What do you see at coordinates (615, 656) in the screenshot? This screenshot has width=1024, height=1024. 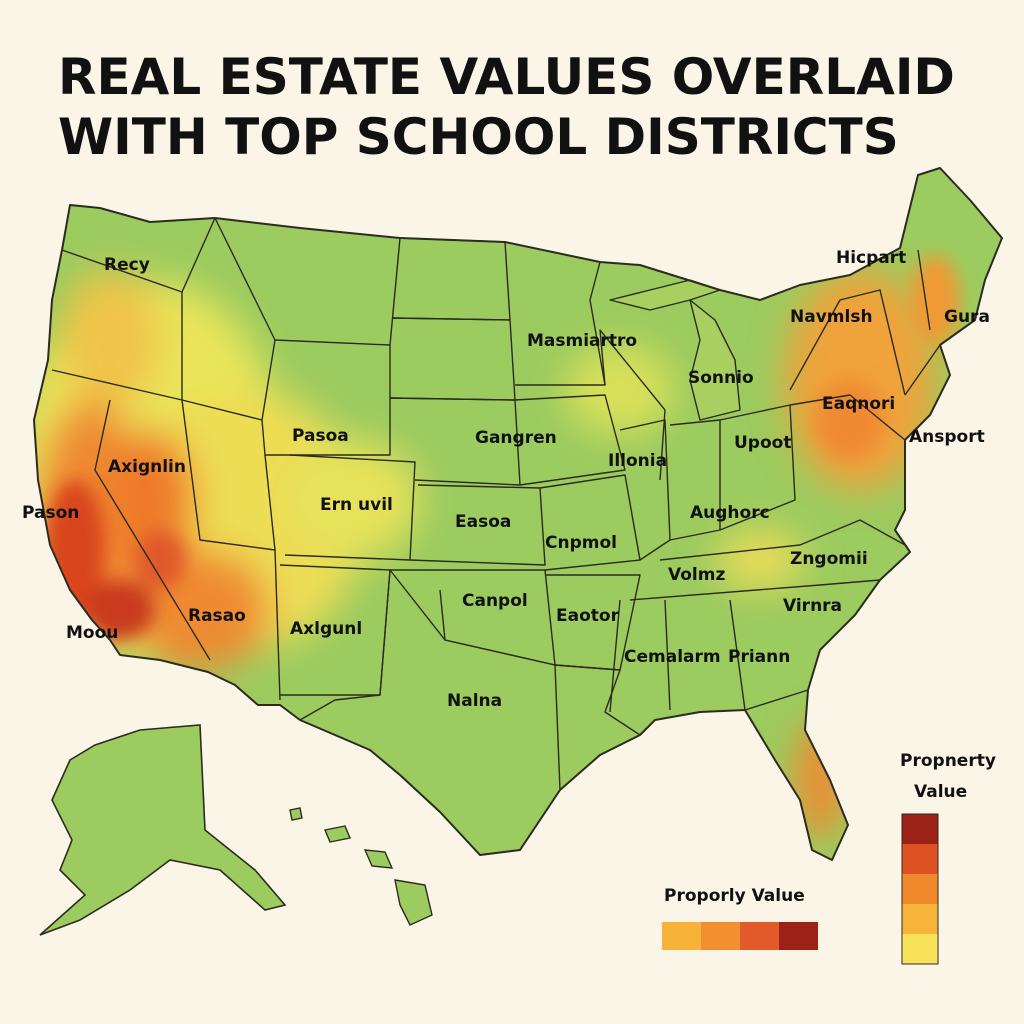 I see `boundary-ms` at bounding box center [615, 656].